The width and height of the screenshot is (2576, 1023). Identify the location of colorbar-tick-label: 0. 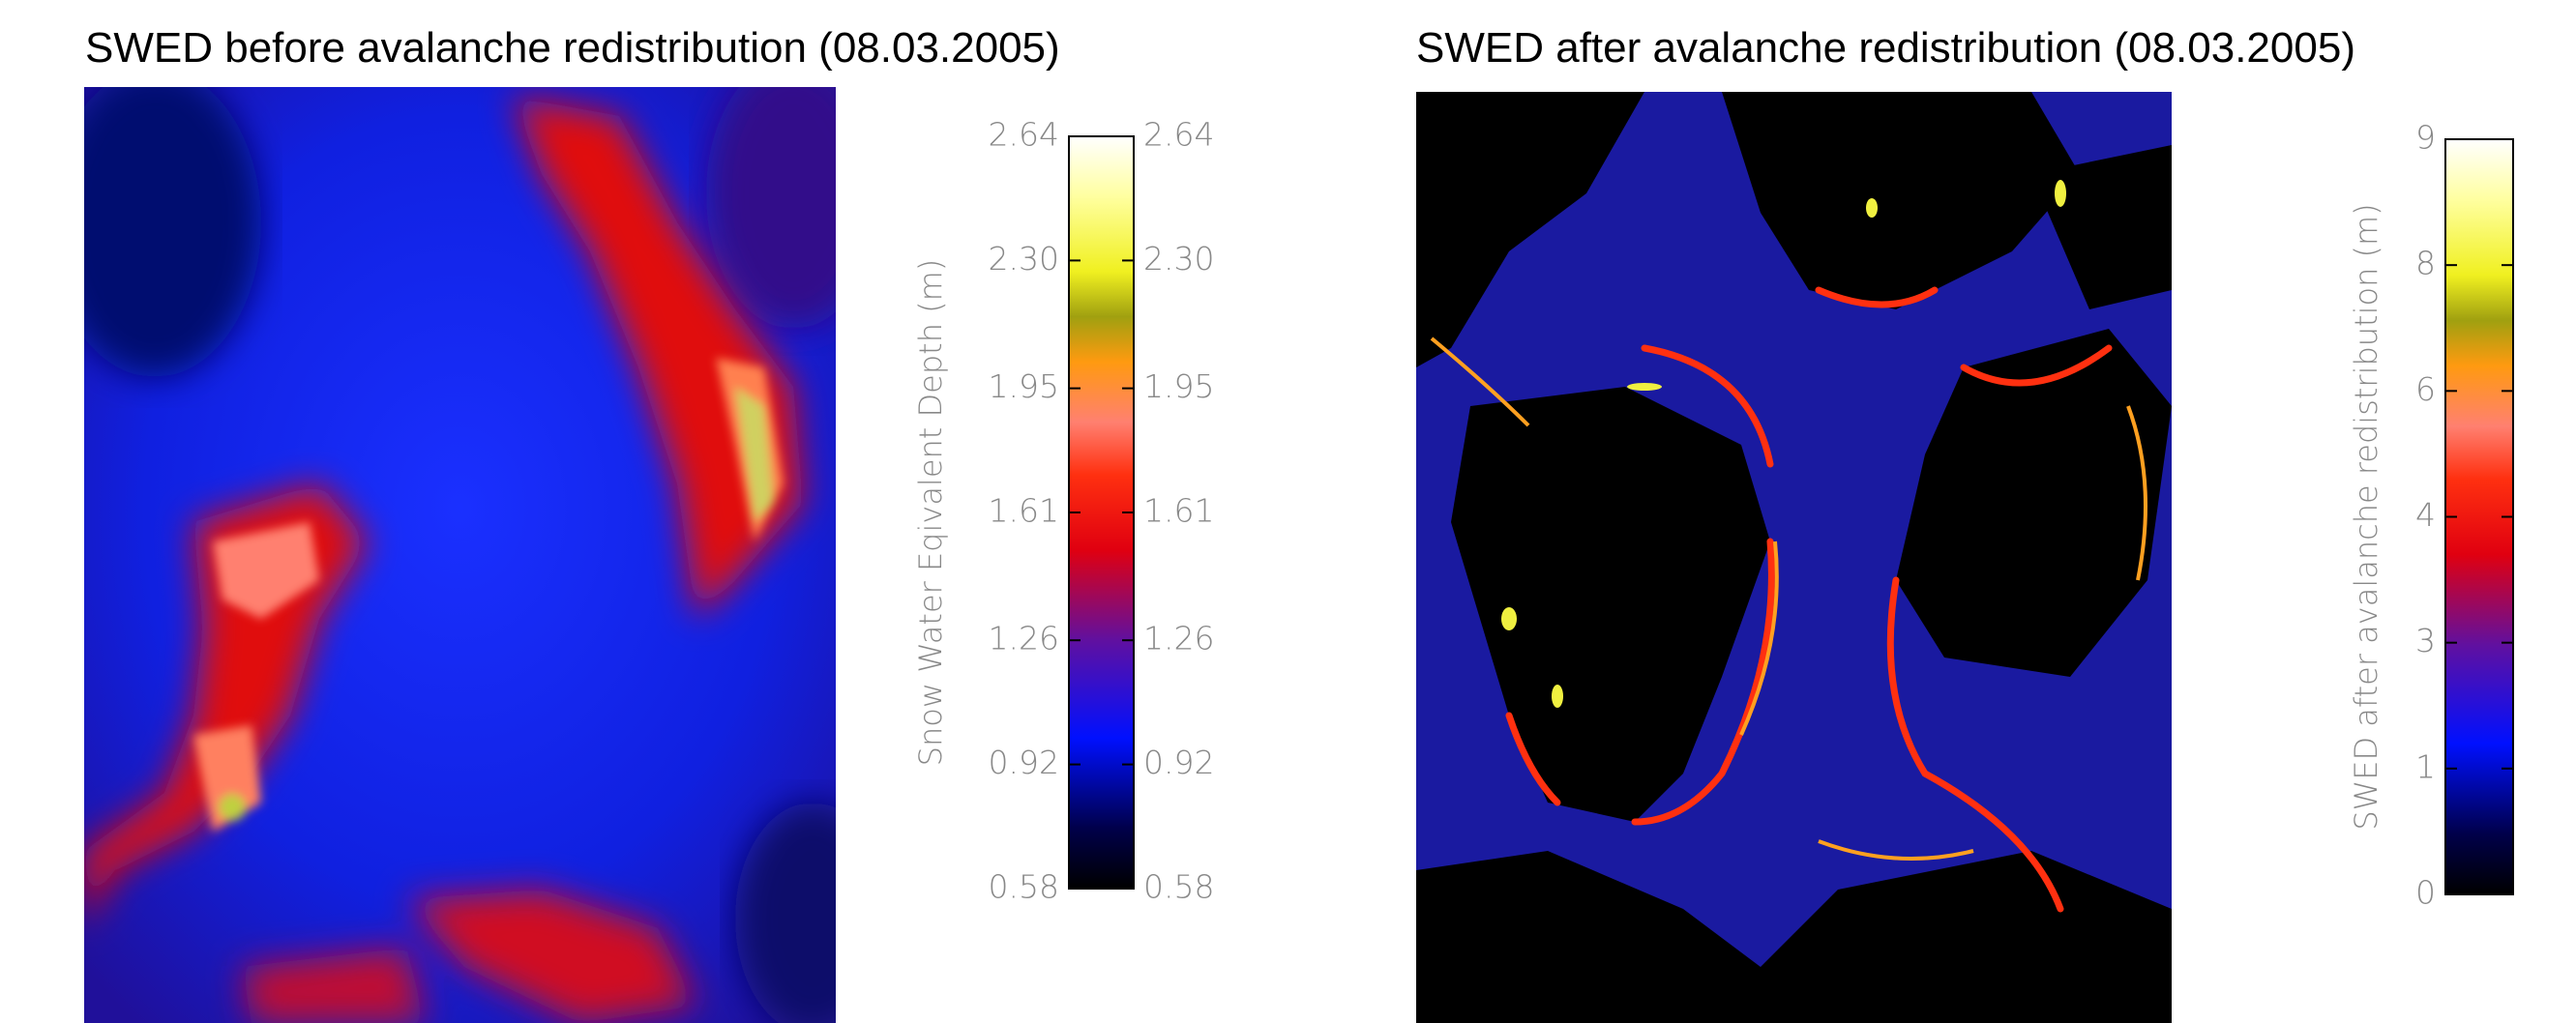
(2425, 893).